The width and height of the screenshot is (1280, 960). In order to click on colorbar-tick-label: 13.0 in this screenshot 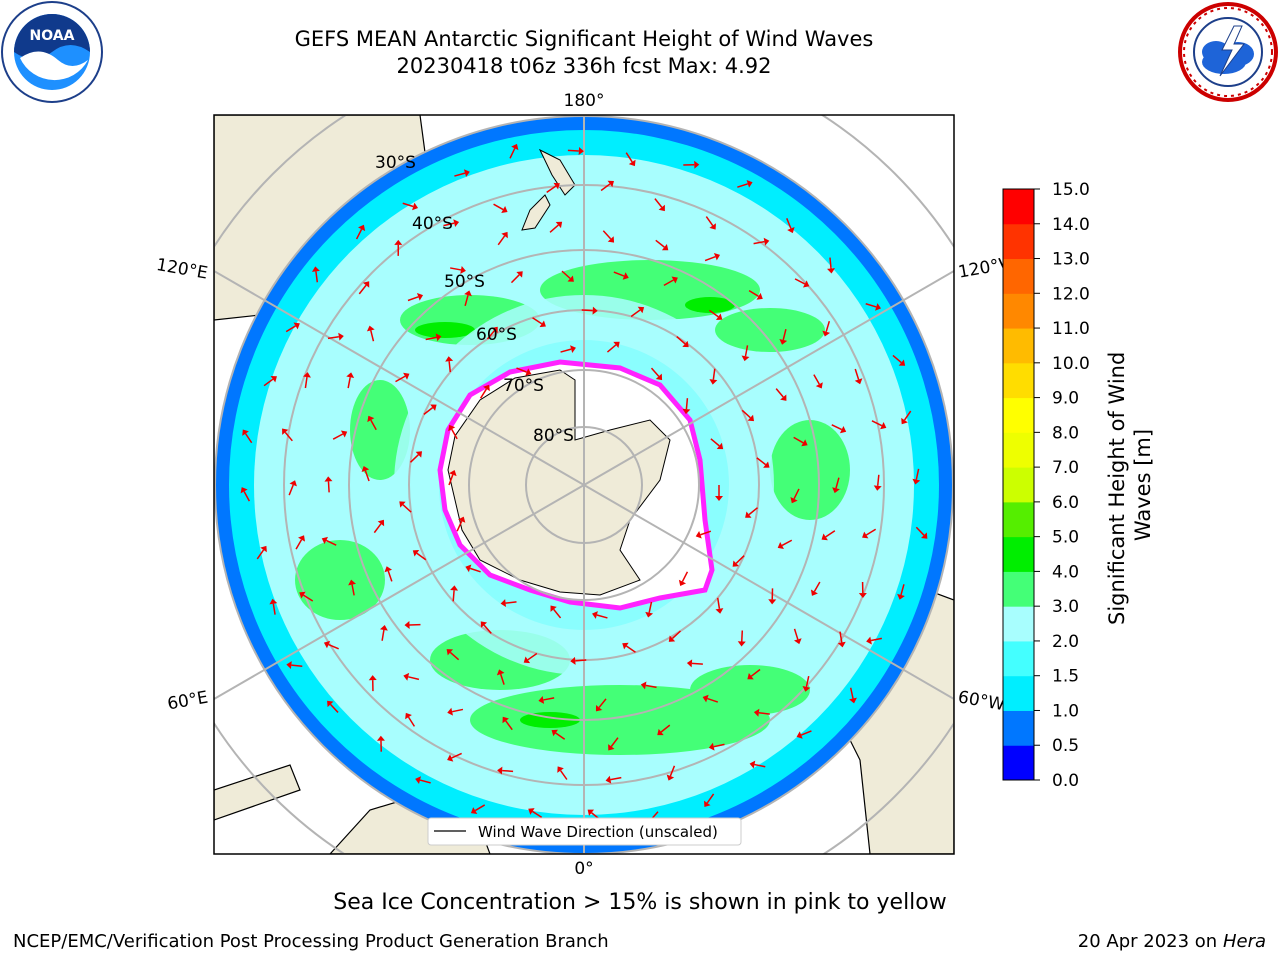, I will do `click(1071, 260)`.